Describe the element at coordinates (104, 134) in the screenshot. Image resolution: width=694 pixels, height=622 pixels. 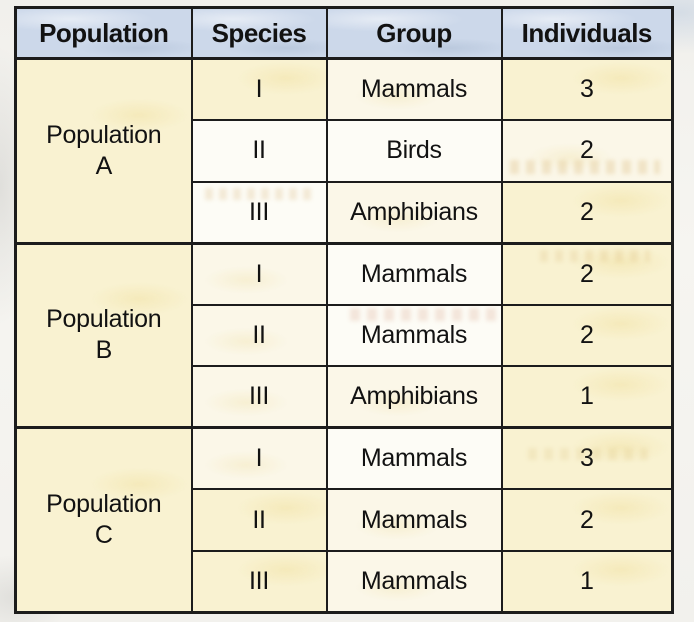
I see `population-a-label-line1: Population` at that location.